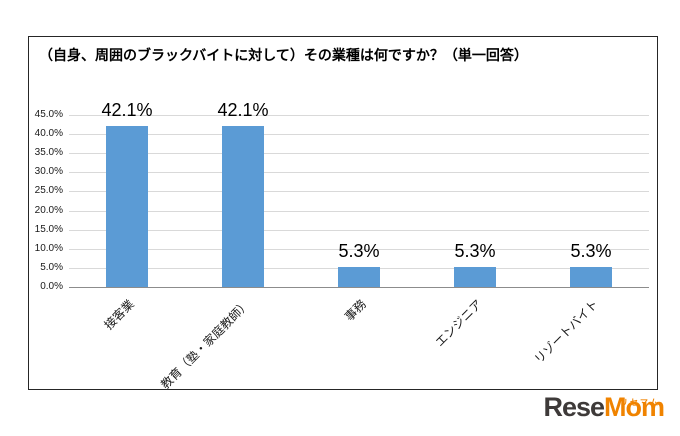 This screenshot has height=436, width=680. Describe the element at coordinates (355, 310) in the screenshot. I see `x-axis-label-2: 事務` at that location.